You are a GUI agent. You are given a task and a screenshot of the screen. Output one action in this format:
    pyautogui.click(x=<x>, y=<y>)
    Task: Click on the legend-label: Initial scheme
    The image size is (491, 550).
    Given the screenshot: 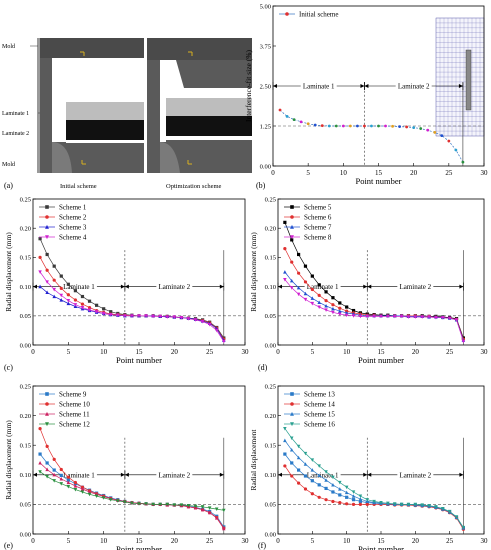 What is the action you would take?
    pyautogui.click(x=318, y=15)
    